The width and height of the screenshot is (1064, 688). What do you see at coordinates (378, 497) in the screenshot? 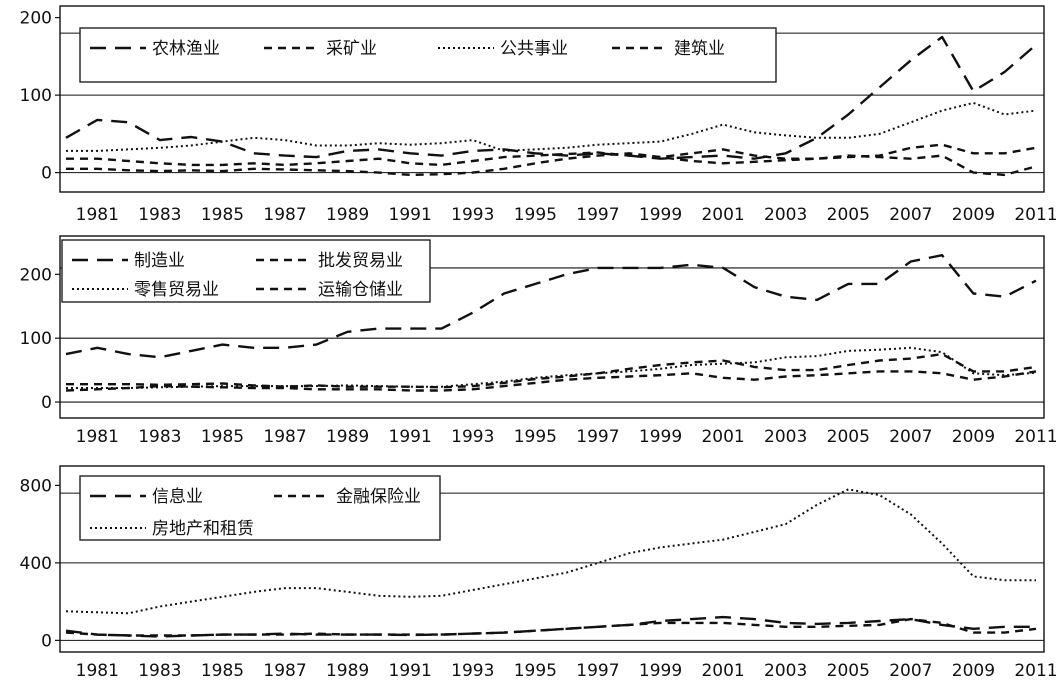
I see `legend-label: 金融保险业` at bounding box center [378, 497].